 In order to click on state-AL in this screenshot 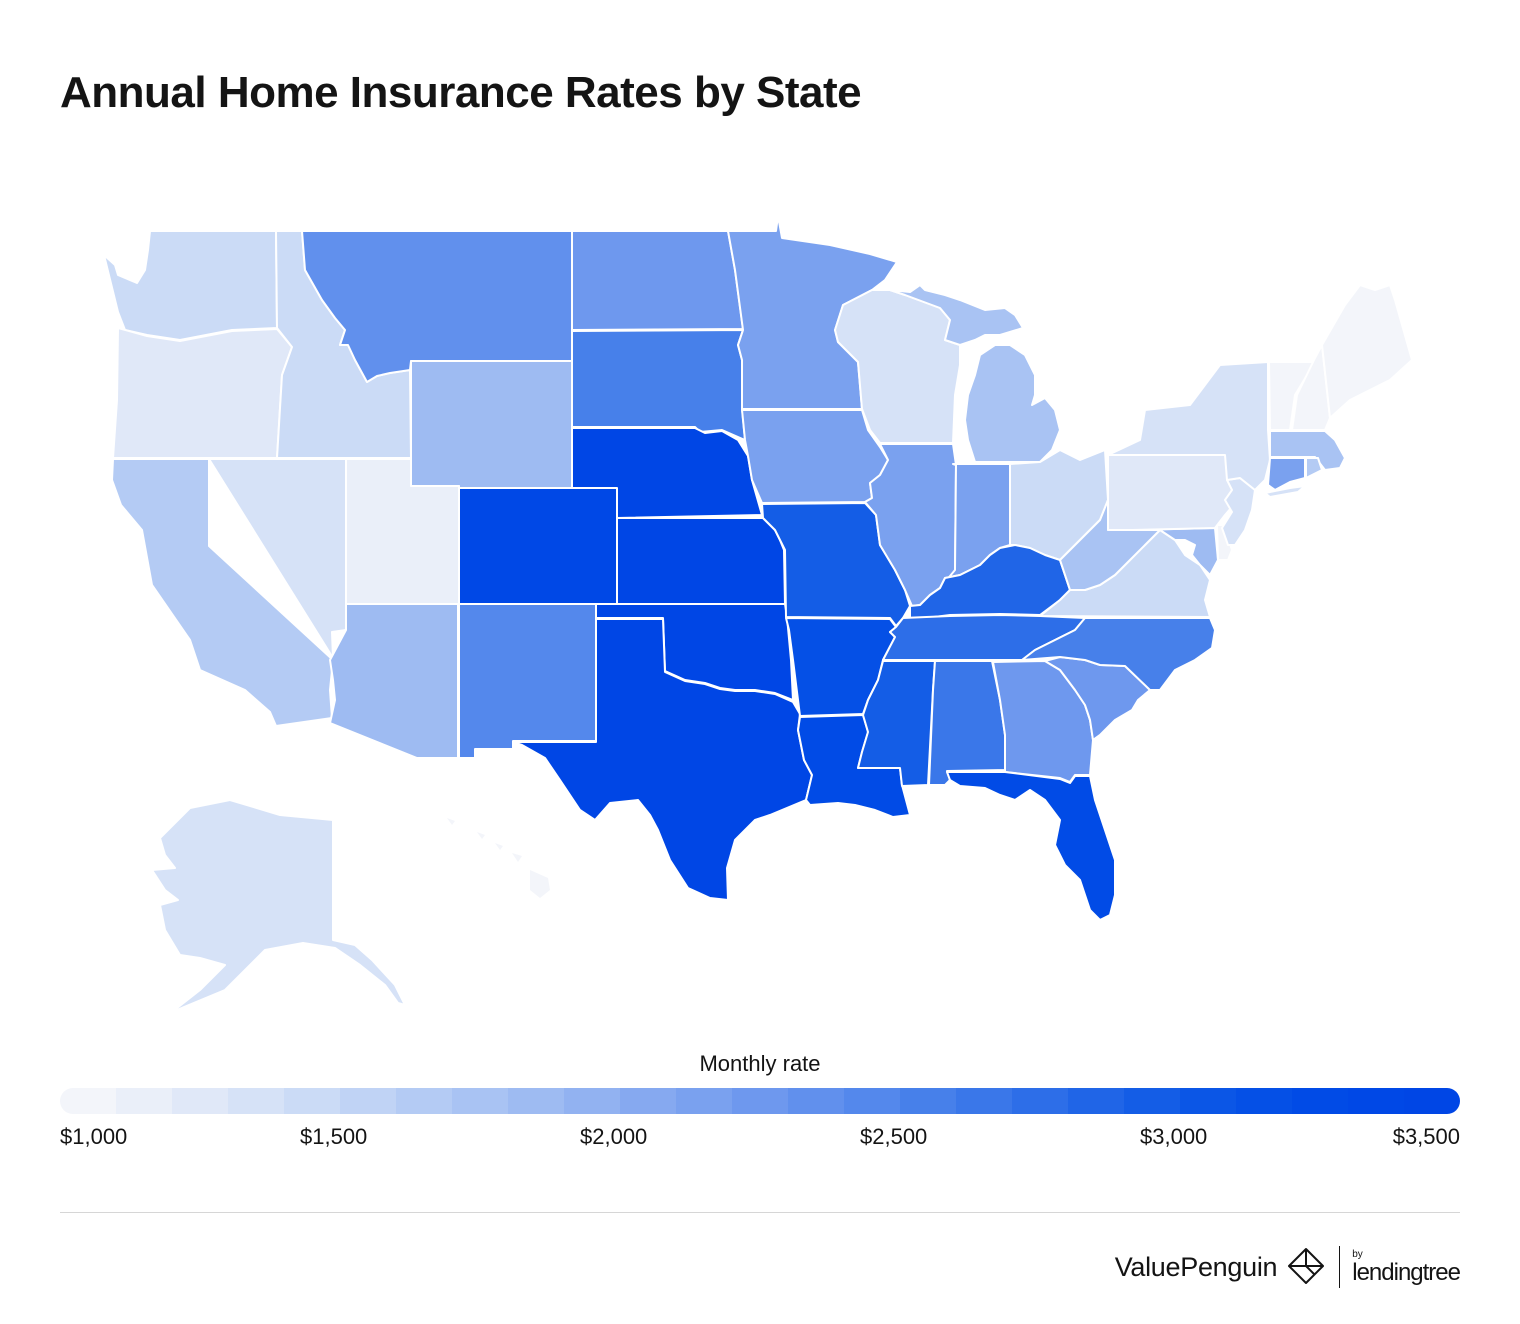, I will do `click(967, 723)`.